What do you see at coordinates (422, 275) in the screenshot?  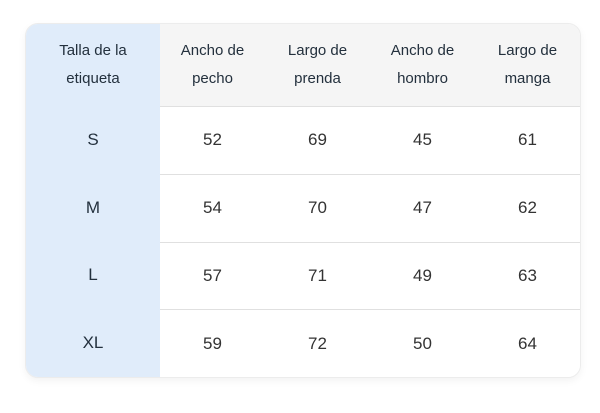 I see `table-cell-value: 49` at bounding box center [422, 275].